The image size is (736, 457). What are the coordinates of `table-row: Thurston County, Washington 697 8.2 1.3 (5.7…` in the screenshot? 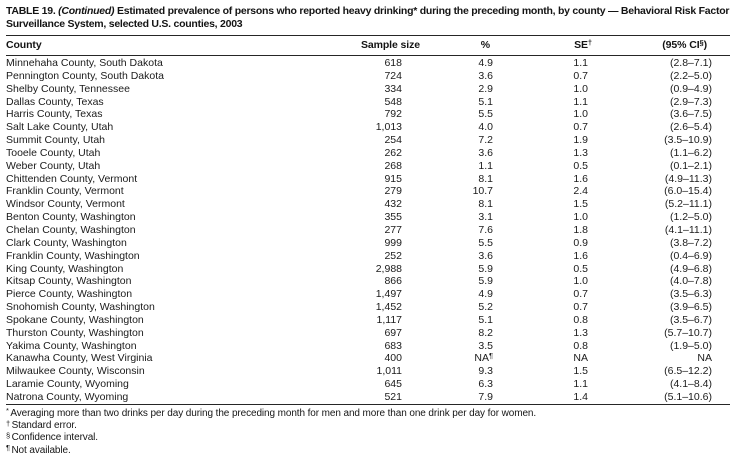 It's located at (368, 333).